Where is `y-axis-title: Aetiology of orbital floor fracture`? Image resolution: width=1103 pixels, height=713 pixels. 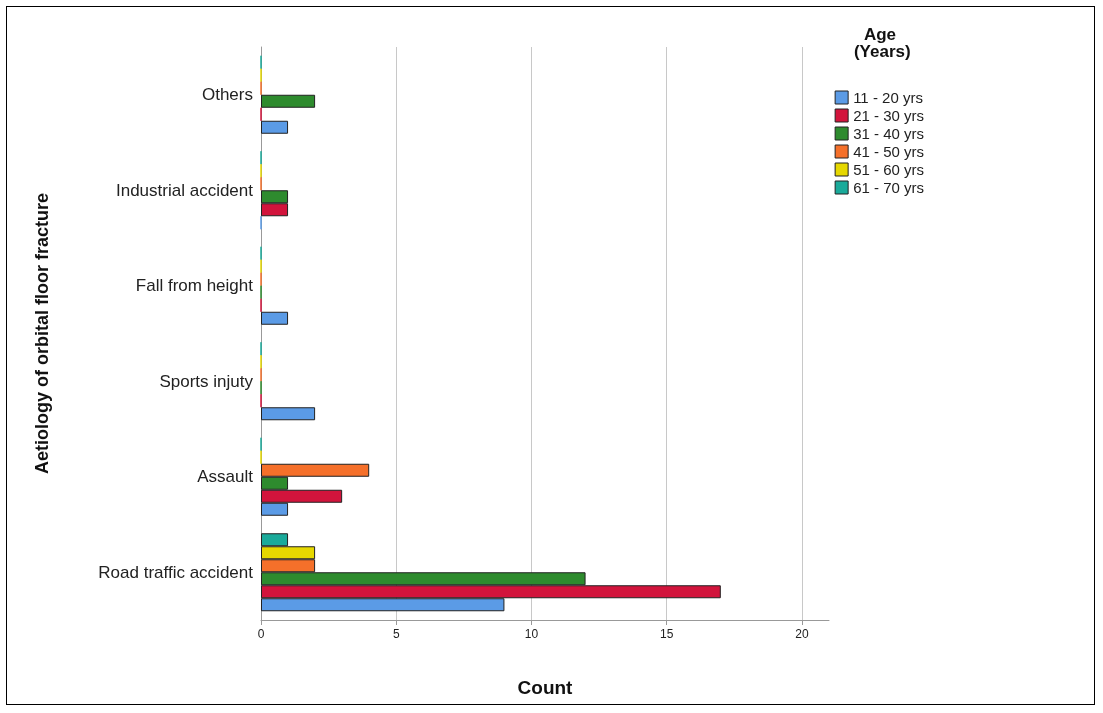
y-axis-title: Aetiology of orbital floor fracture is located at coordinates (42, 333).